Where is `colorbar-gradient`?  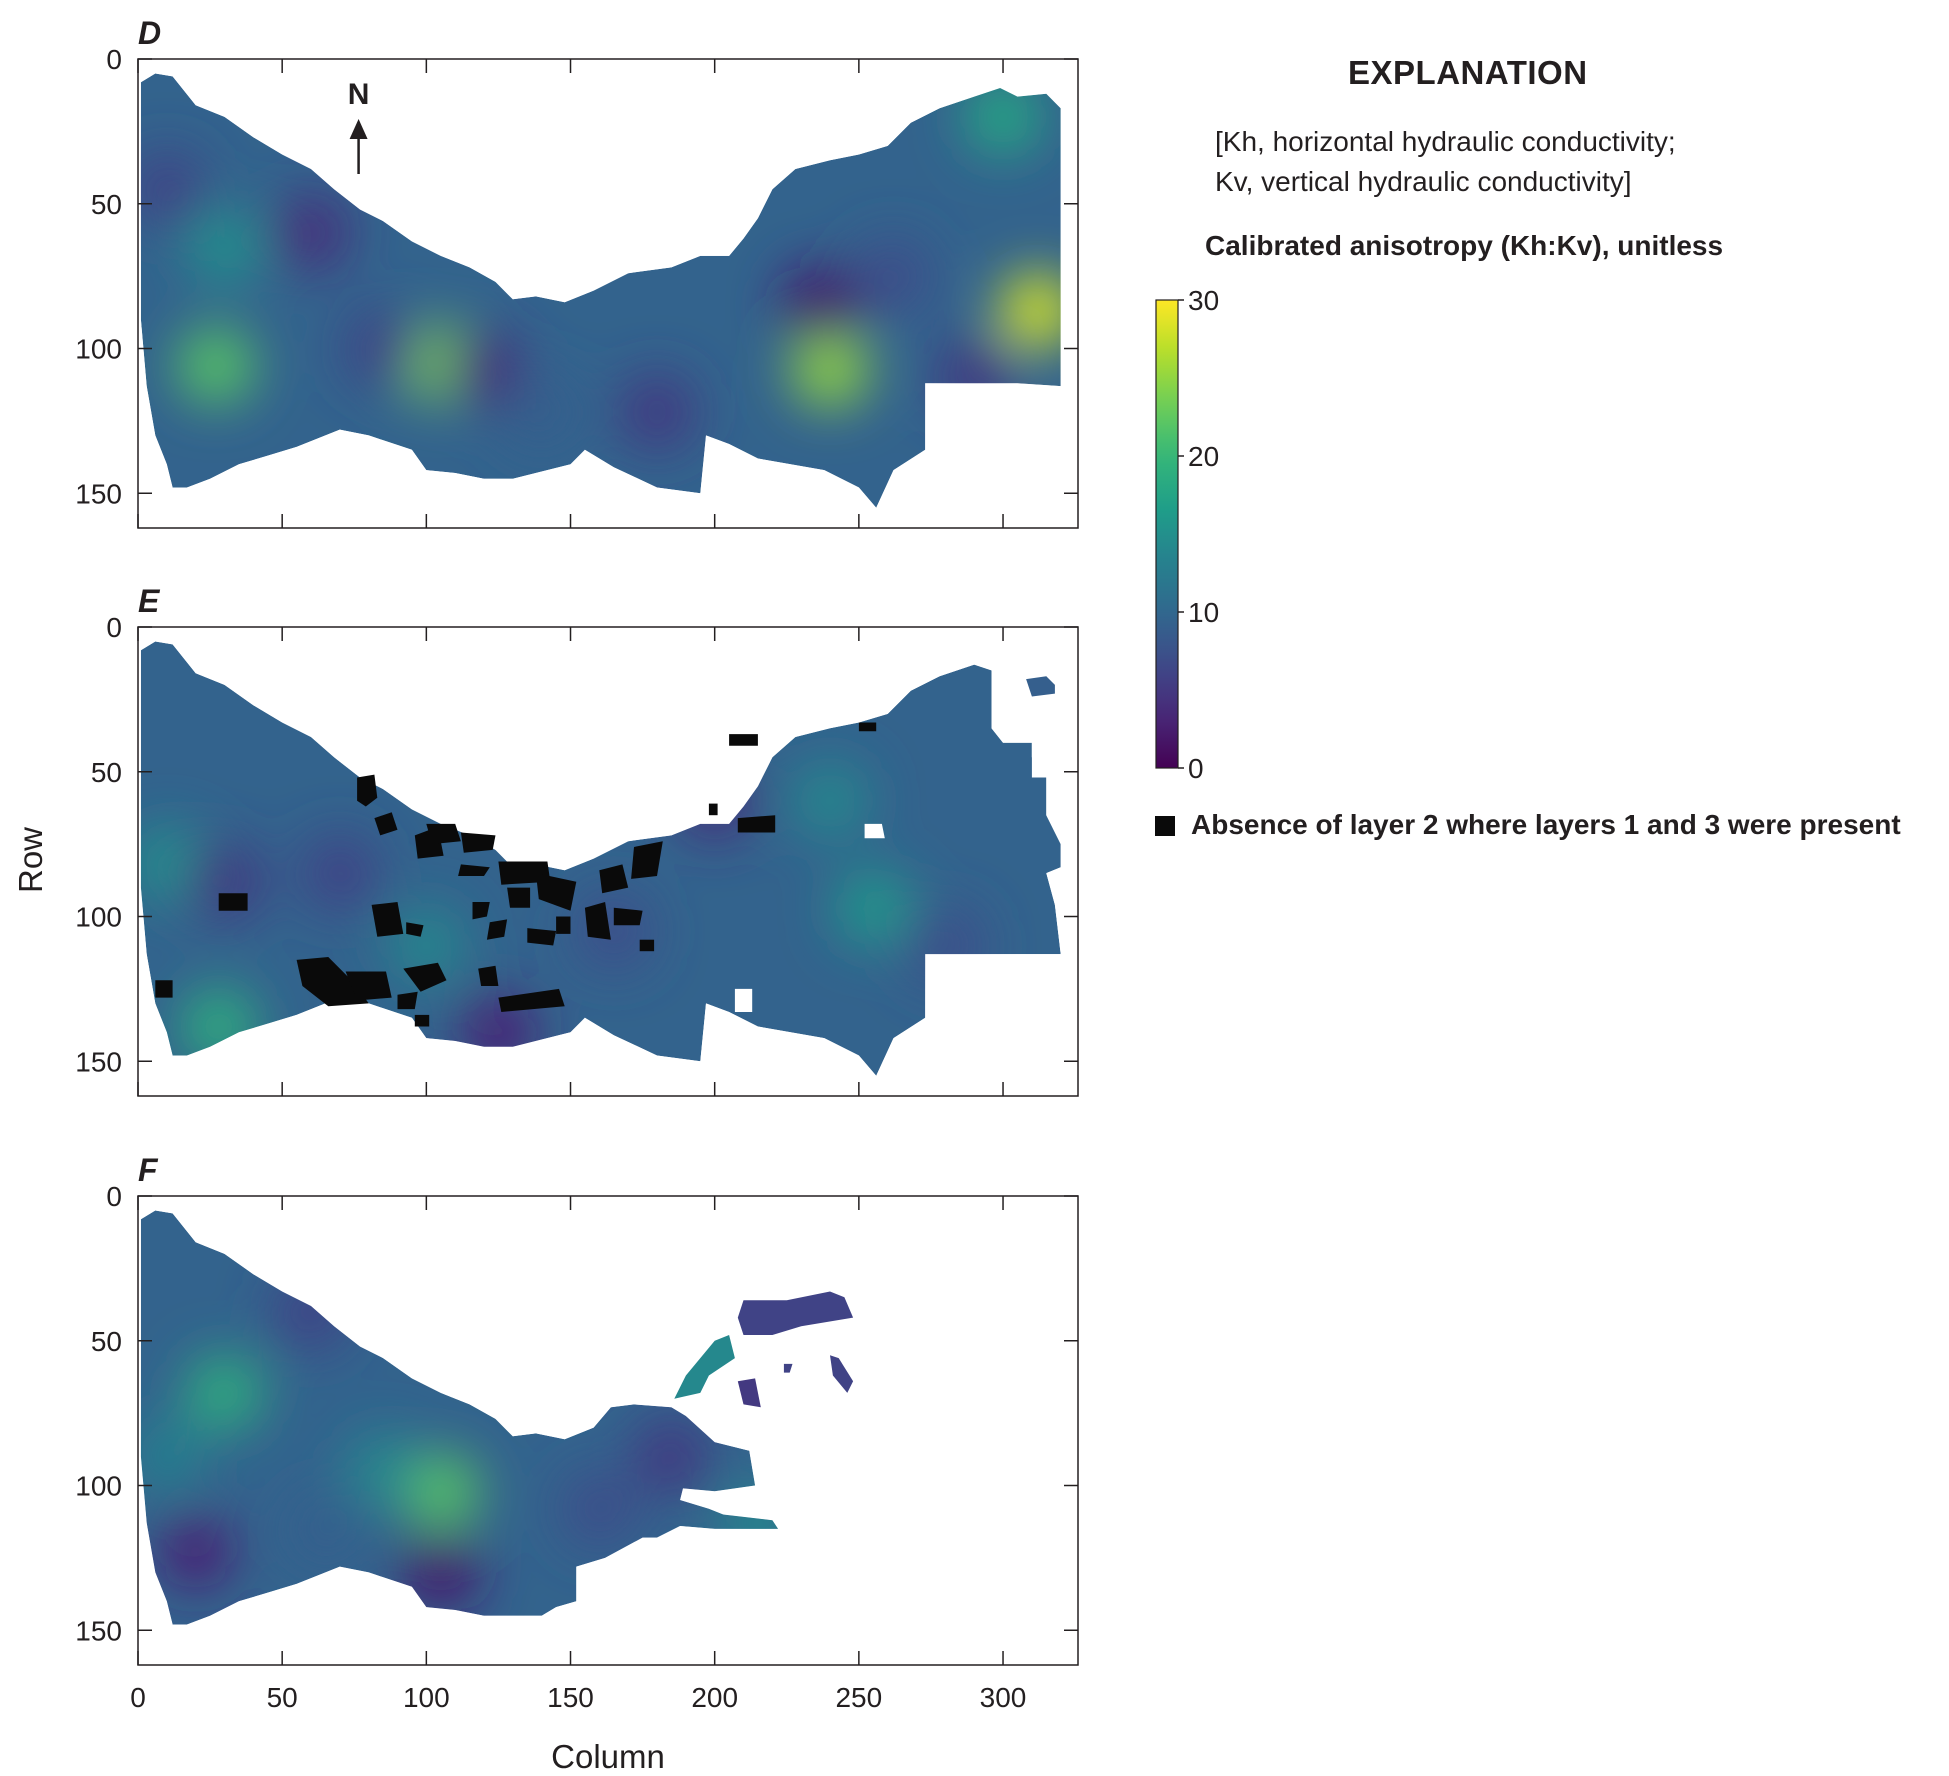 colorbar-gradient is located at coordinates (1167, 534).